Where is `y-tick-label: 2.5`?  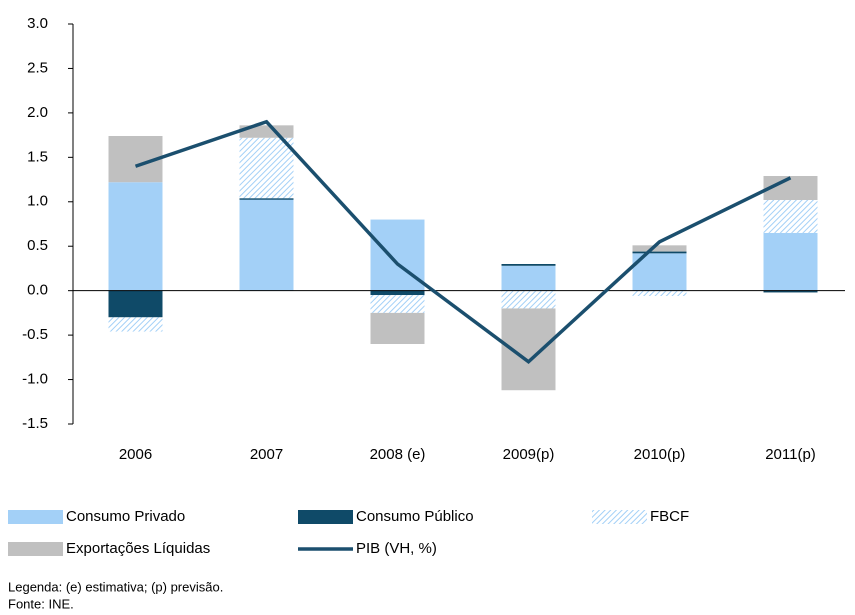
y-tick-label: 2.5 is located at coordinates (37, 67).